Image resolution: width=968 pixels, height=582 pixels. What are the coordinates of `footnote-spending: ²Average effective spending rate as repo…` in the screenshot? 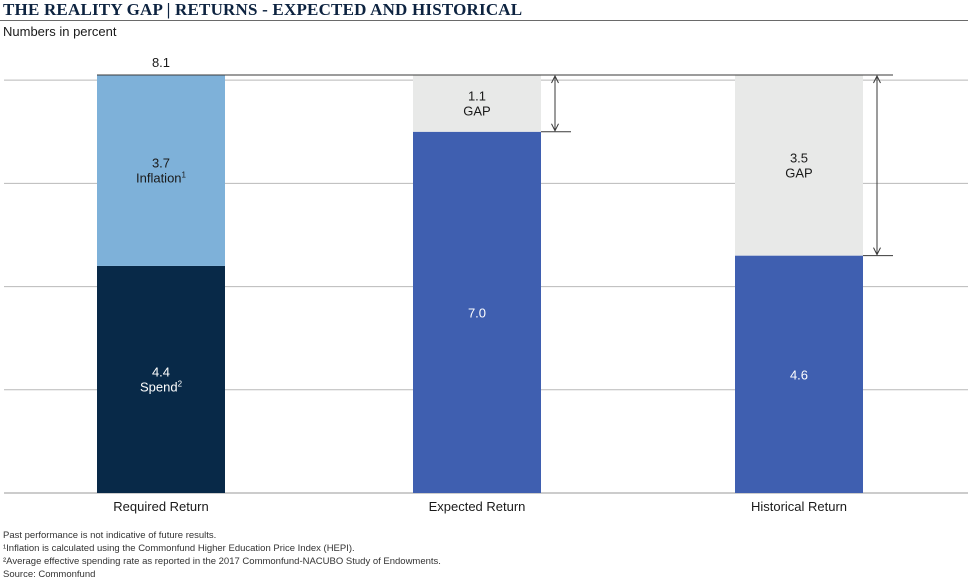 It's located at (222, 561).